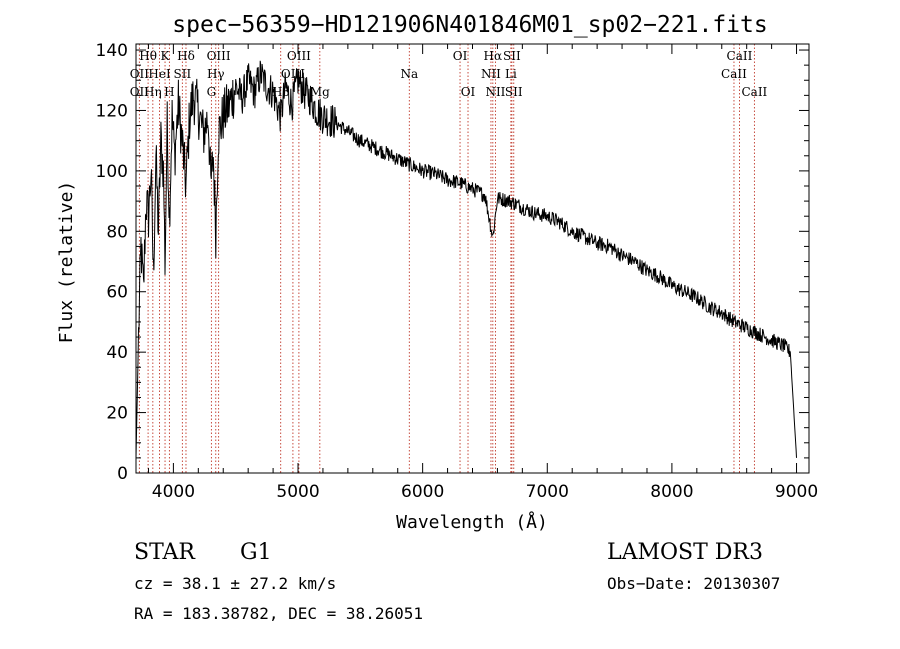  Describe the element at coordinates (117, 293) in the screenshot. I see `y-tick-label: 60` at that location.